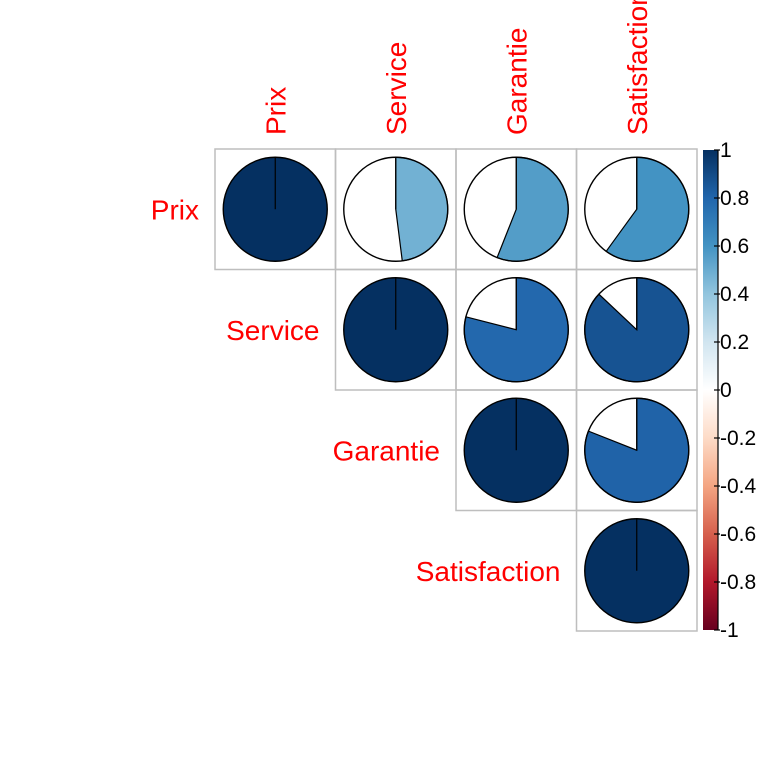 The height and width of the screenshot is (768, 768). Describe the element at coordinates (175, 209) in the screenshot. I see `row-label-prix: Prix` at that location.